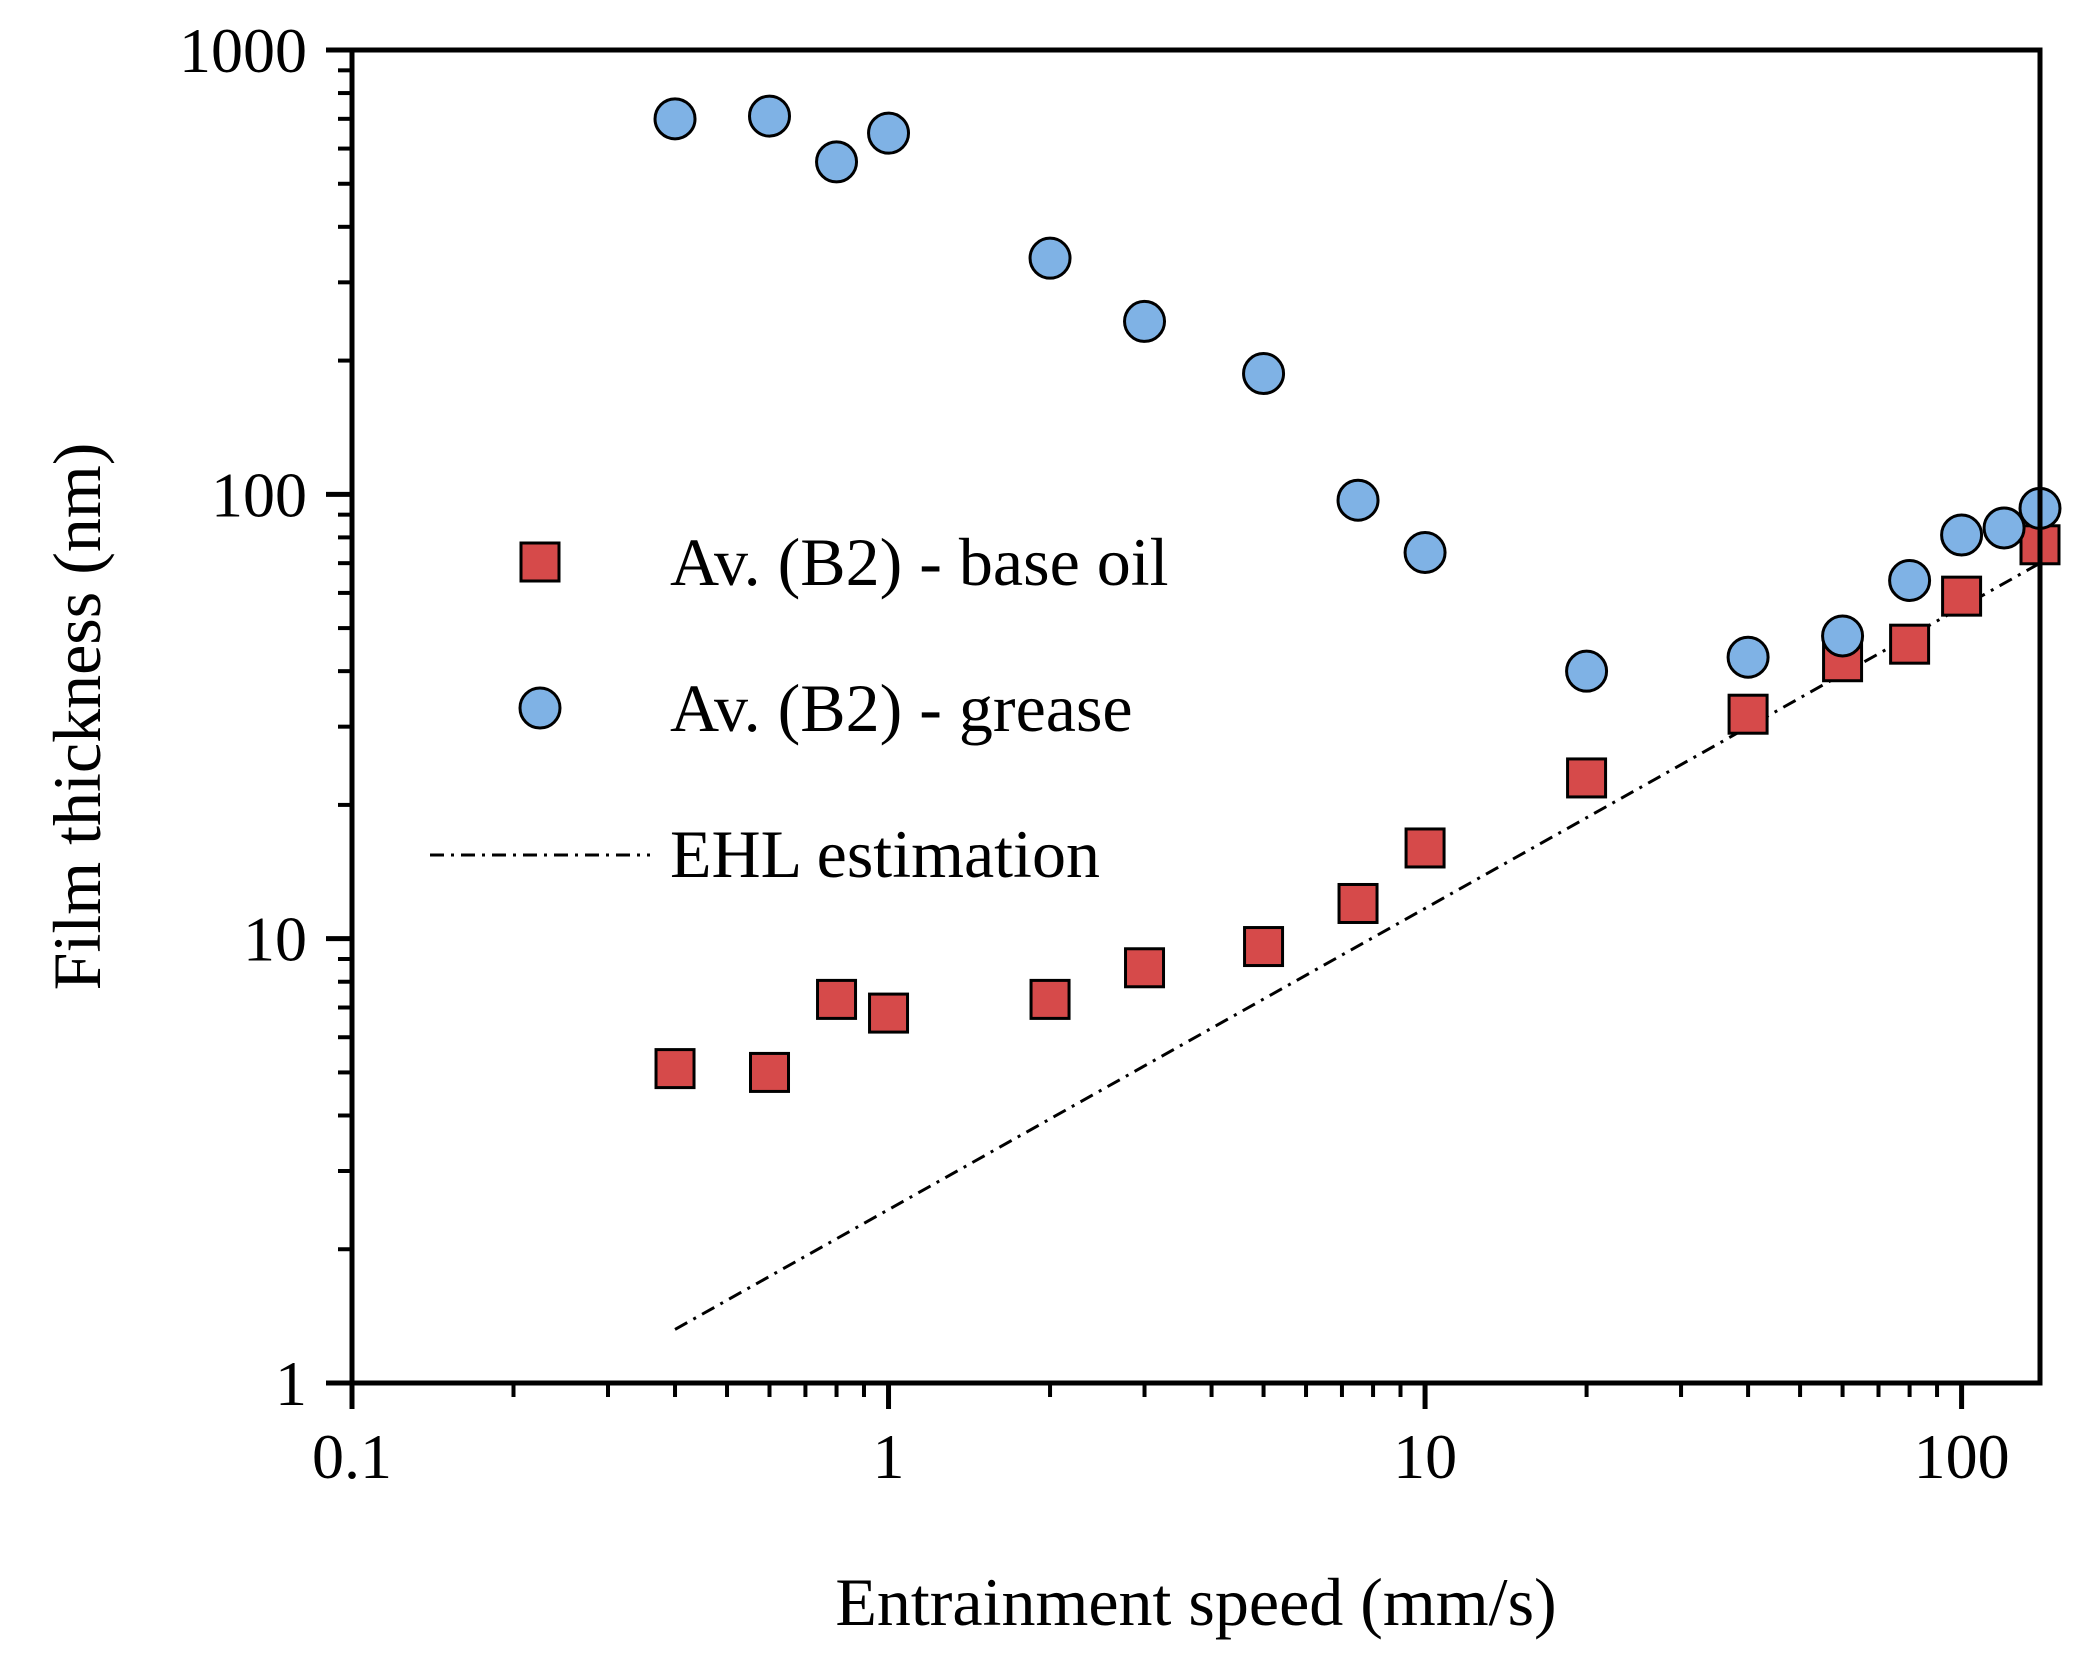  I want to click on legend-label-ehl: EHL estimation, so click(885, 854).